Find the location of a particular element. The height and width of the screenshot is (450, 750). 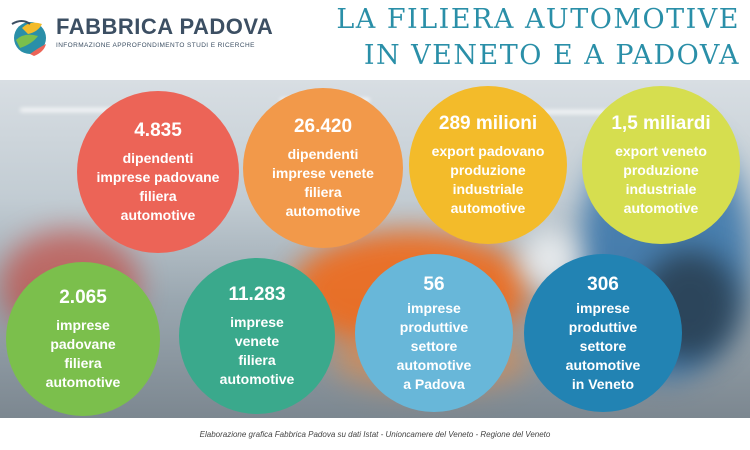

stat-number: 289 milioni is located at coordinates (488, 123).